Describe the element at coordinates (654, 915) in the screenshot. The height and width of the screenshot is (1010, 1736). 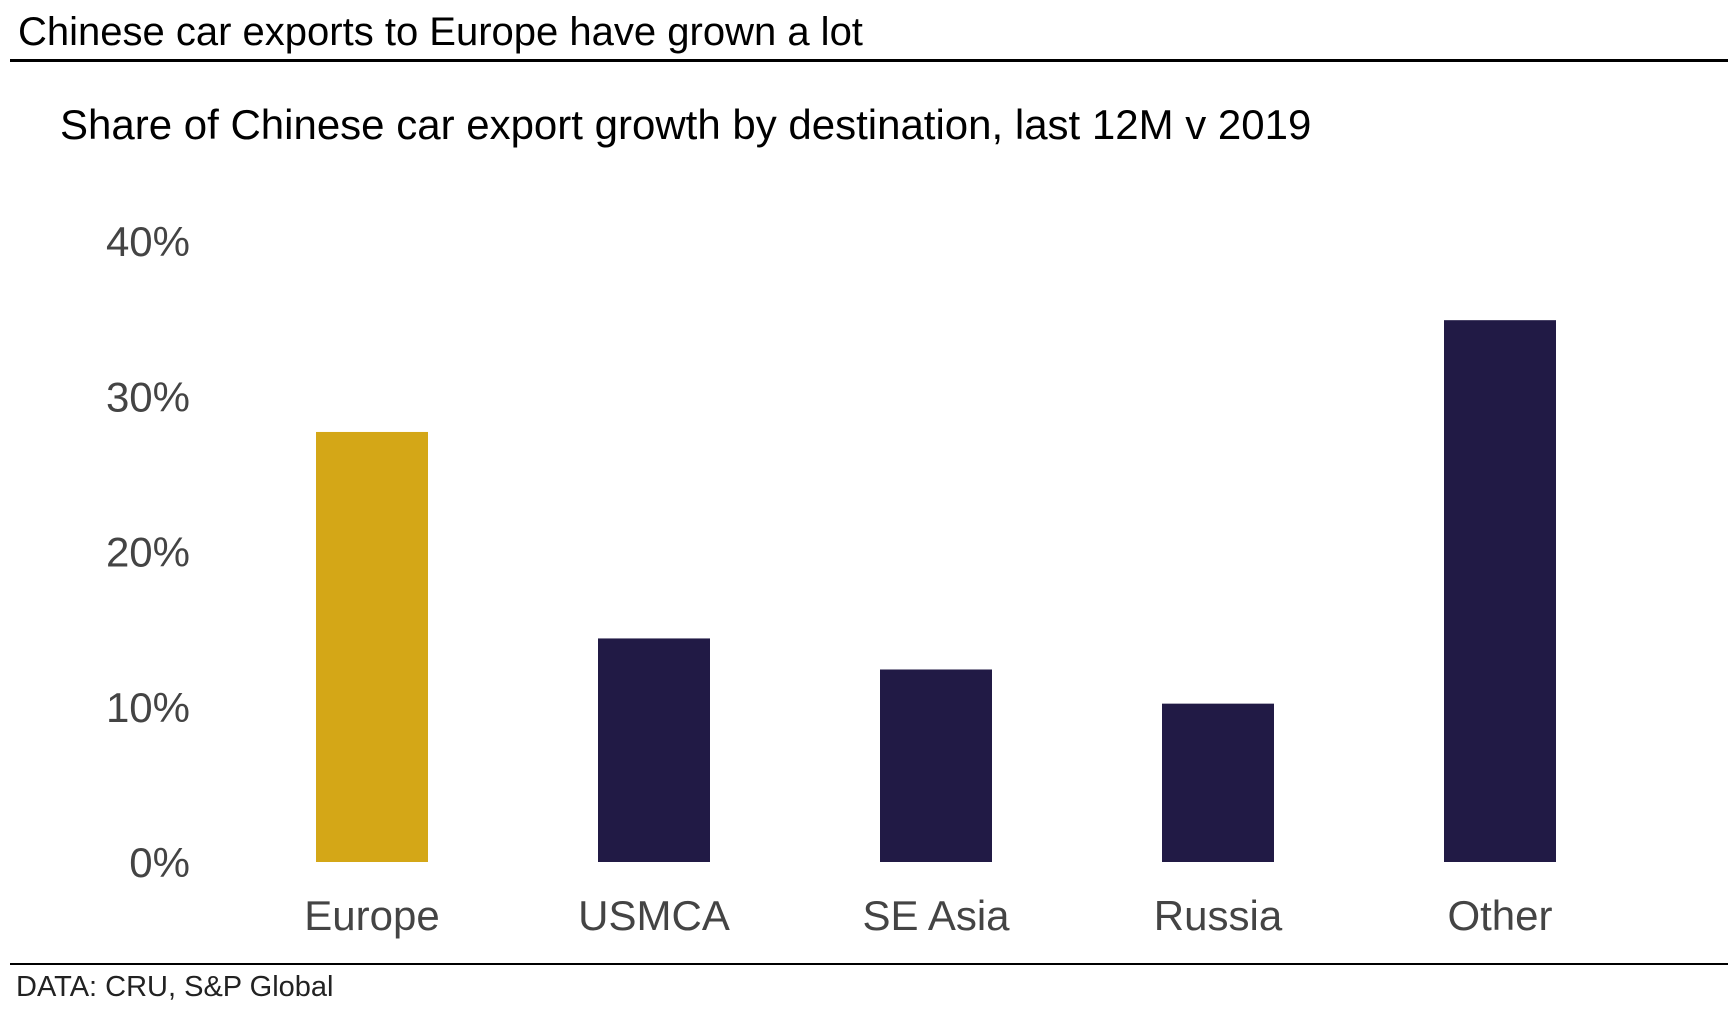
I see `x-tick-label: USMCA` at that location.